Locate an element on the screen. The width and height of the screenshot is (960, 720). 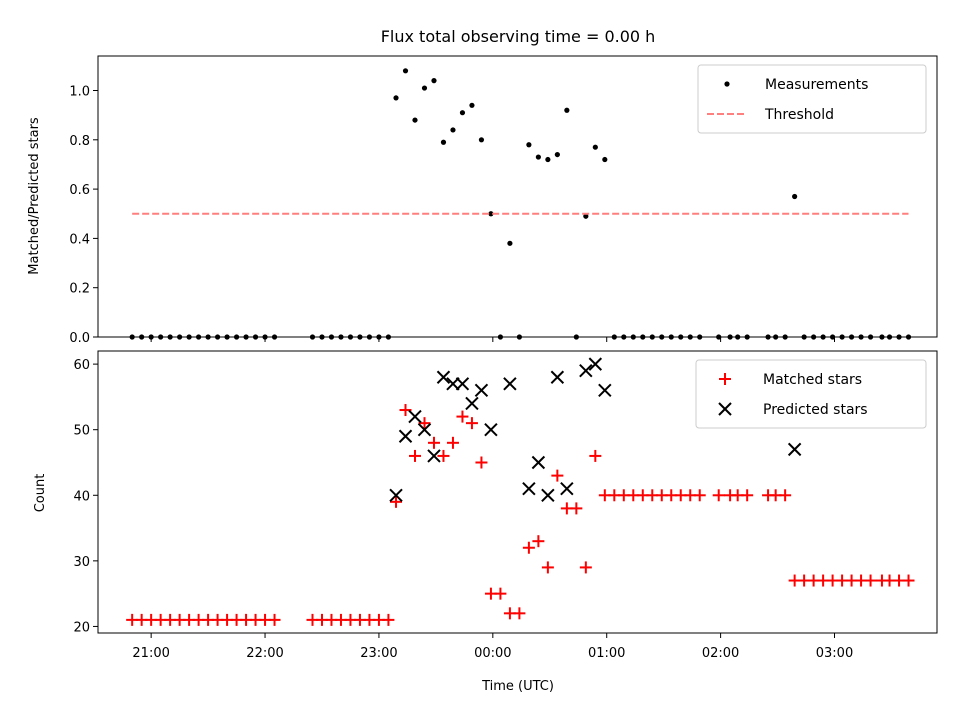
threshold-legend-label: Threshold is located at coordinates (799, 115).